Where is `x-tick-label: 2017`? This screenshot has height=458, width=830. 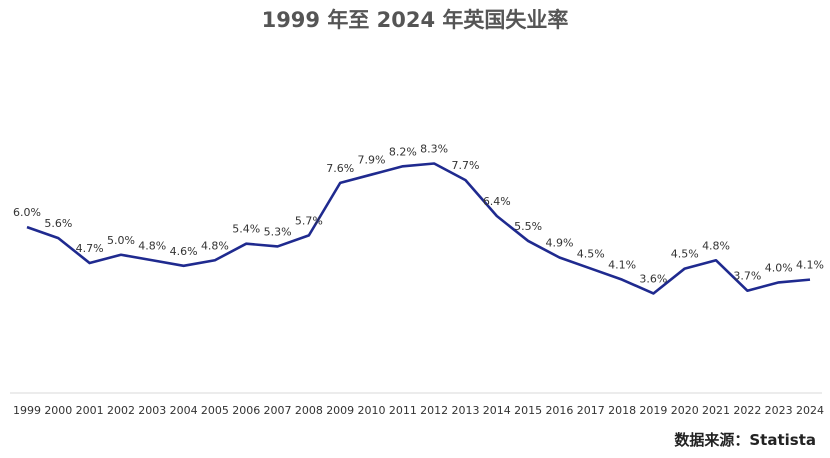
x-tick-label: 2017 is located at coordinates (591, 410).